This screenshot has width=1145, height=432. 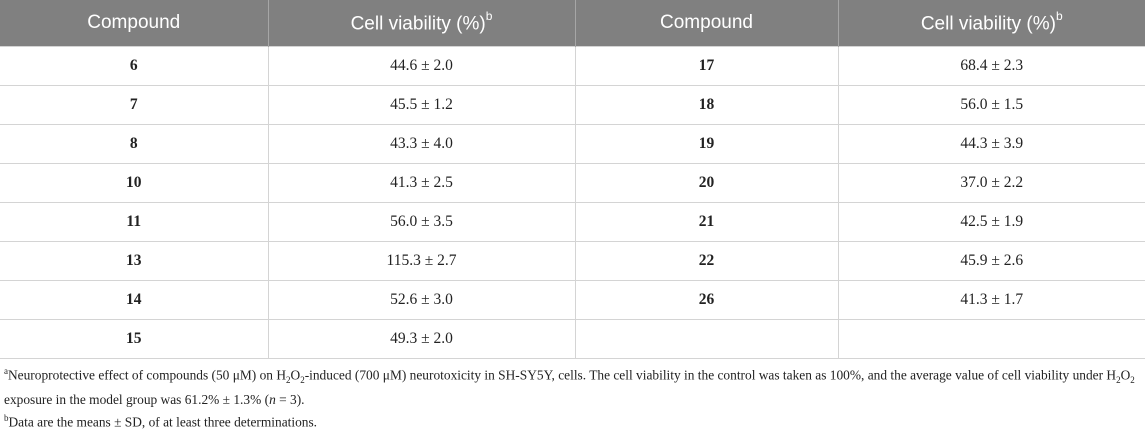 What do you see at coordinates (991, 105) in the screenshot?
I see `viability-cell: 56.0 ± 1.5` at bounding box center [991, 105].